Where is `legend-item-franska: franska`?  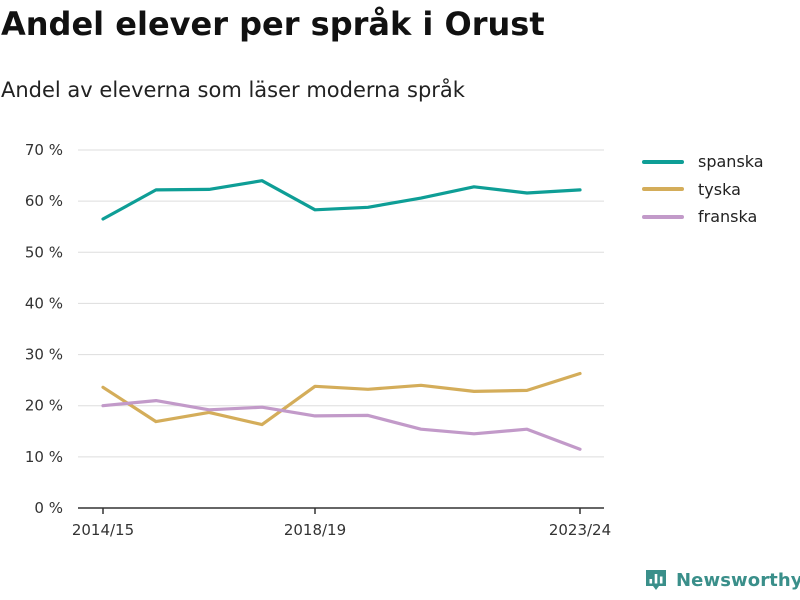 legend-item-franska: franska is located at coordinates (703, 217).